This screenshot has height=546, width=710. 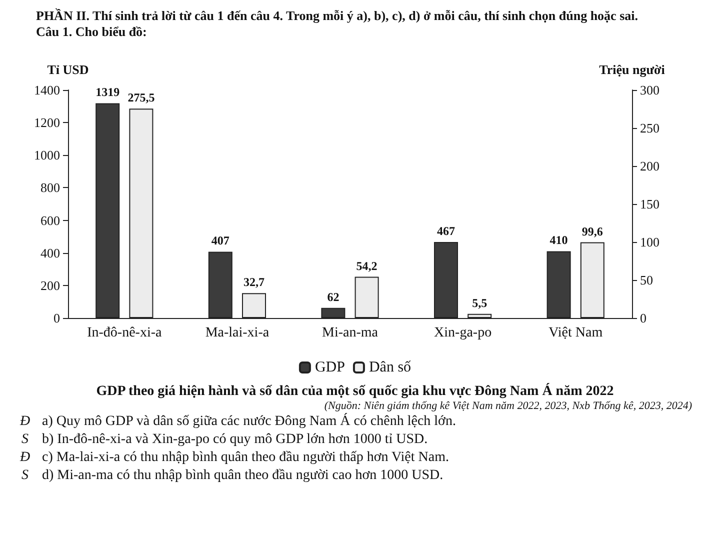 I want to click on data-label: 407, so click(x=220, y=241).